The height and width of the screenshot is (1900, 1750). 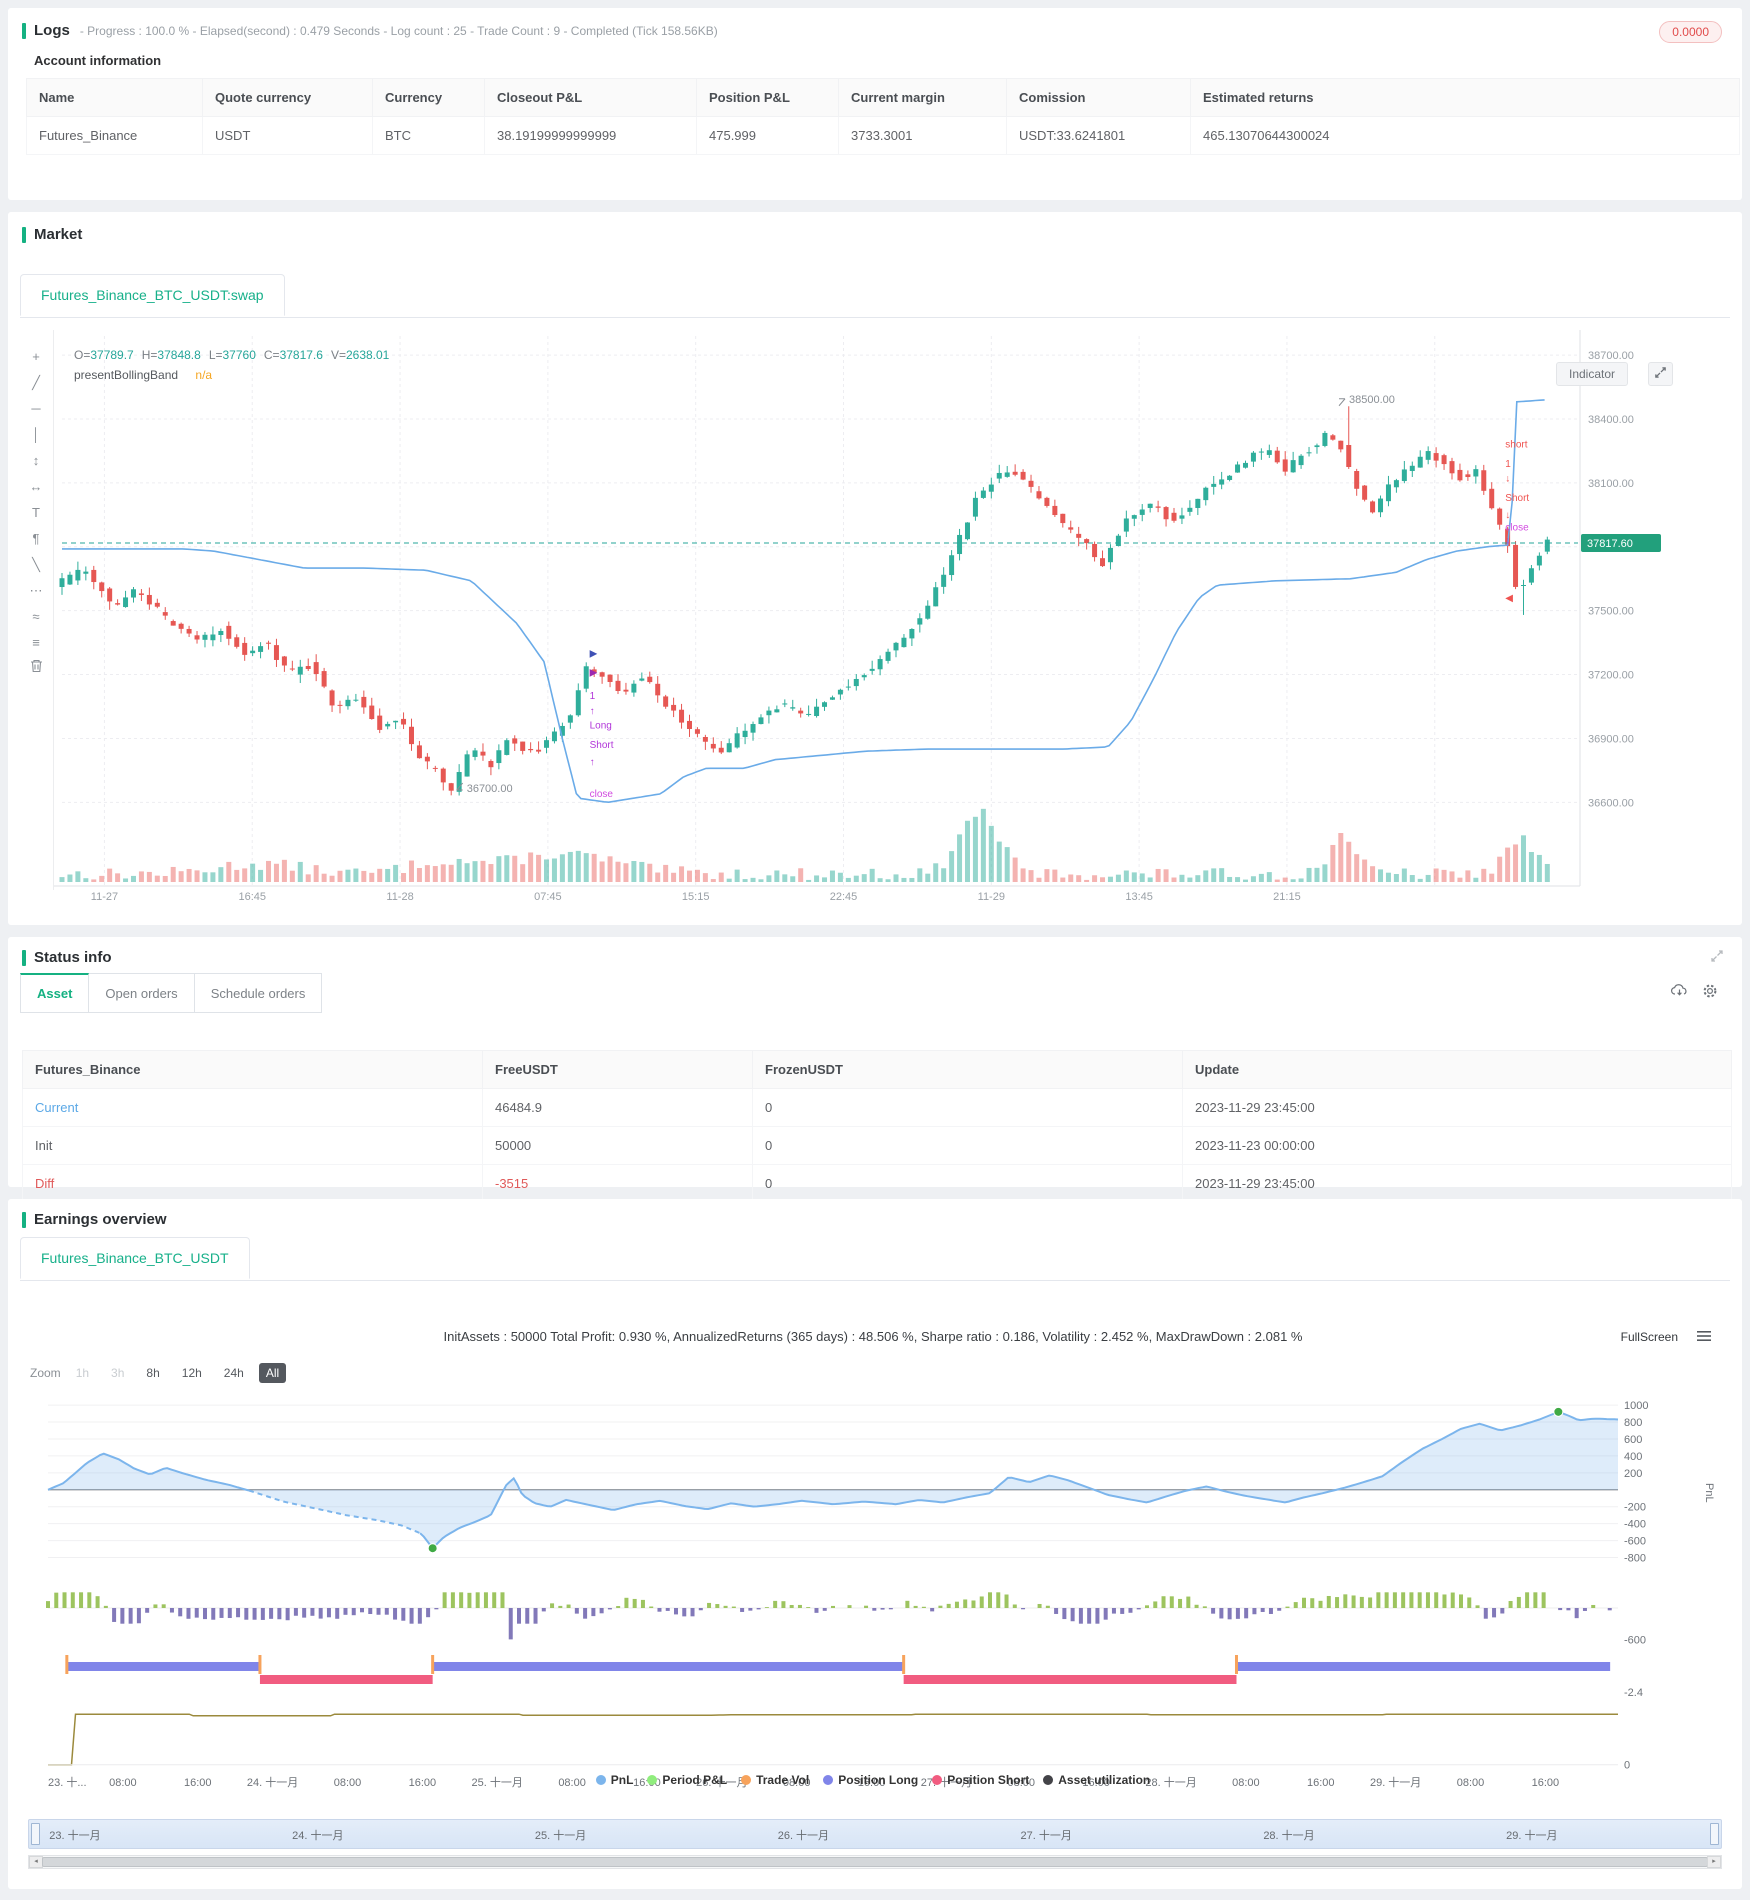 I want to click on bolling-band-legend: presentBollingBand n/a, so click(x=143, y=375).